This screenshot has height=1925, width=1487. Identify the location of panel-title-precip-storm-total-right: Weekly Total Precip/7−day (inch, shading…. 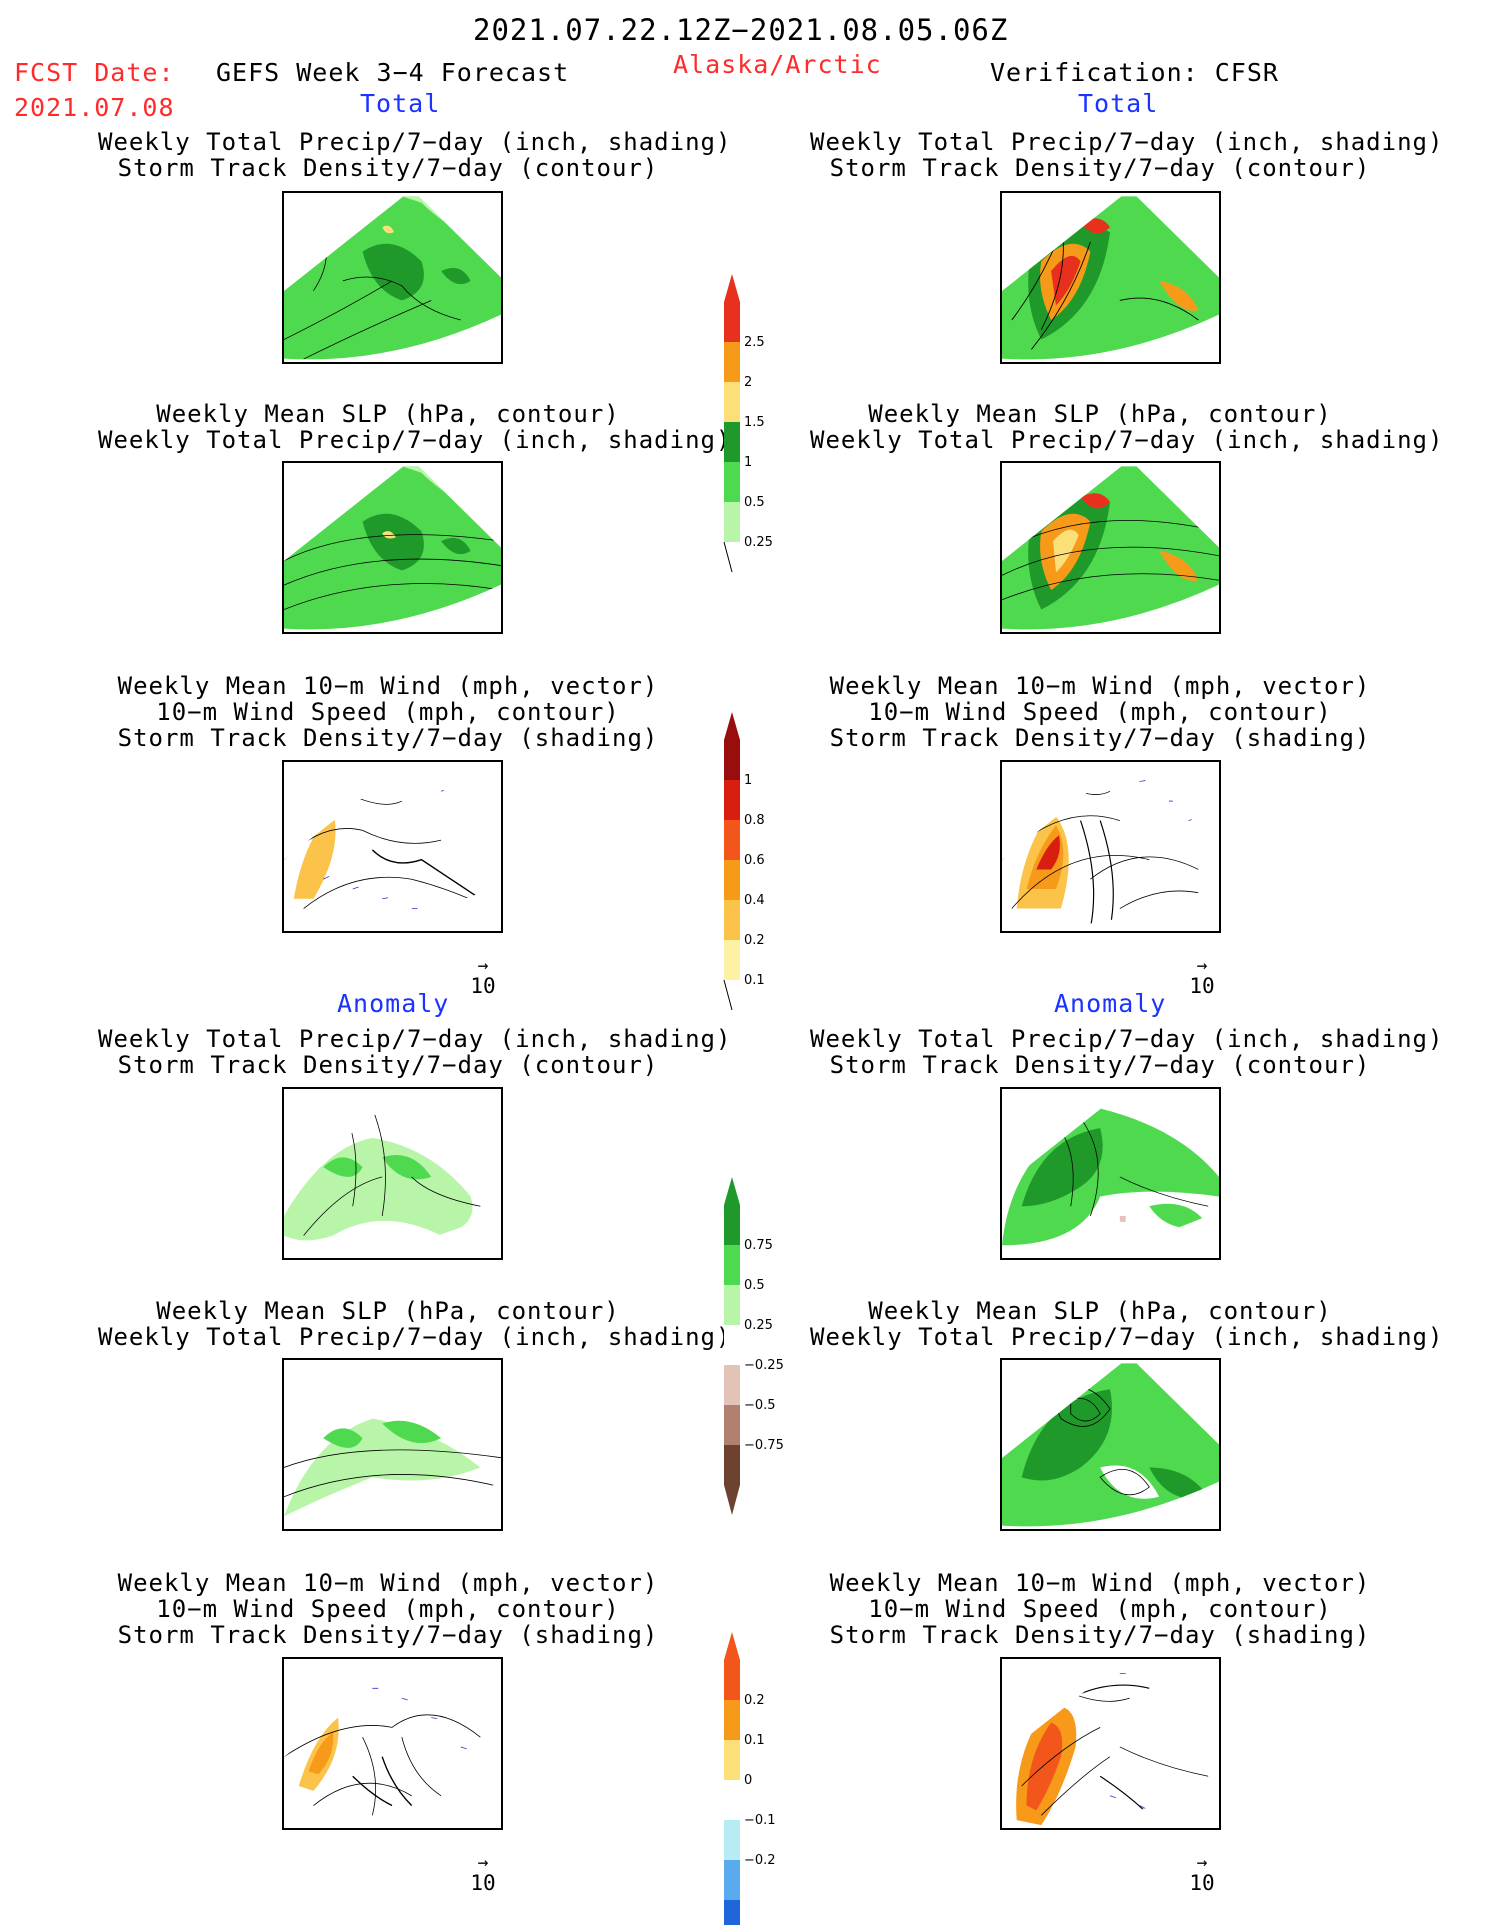
(1126, 155).